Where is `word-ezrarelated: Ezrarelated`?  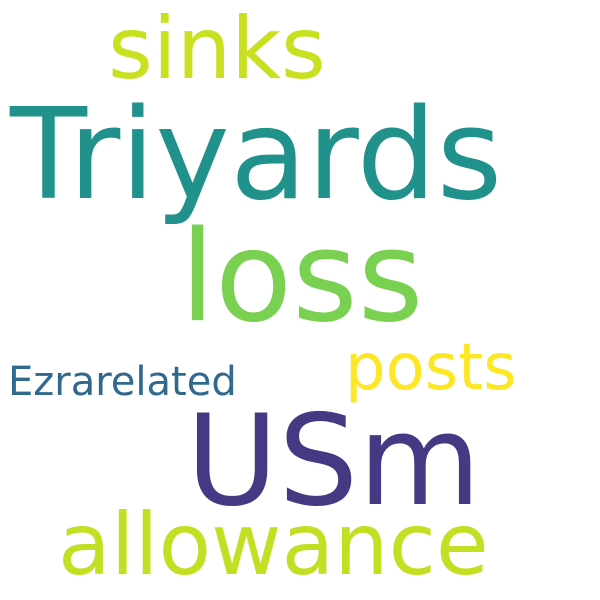
word-ezrarelated: Ezrarelated is located at coordinates (122, 382).